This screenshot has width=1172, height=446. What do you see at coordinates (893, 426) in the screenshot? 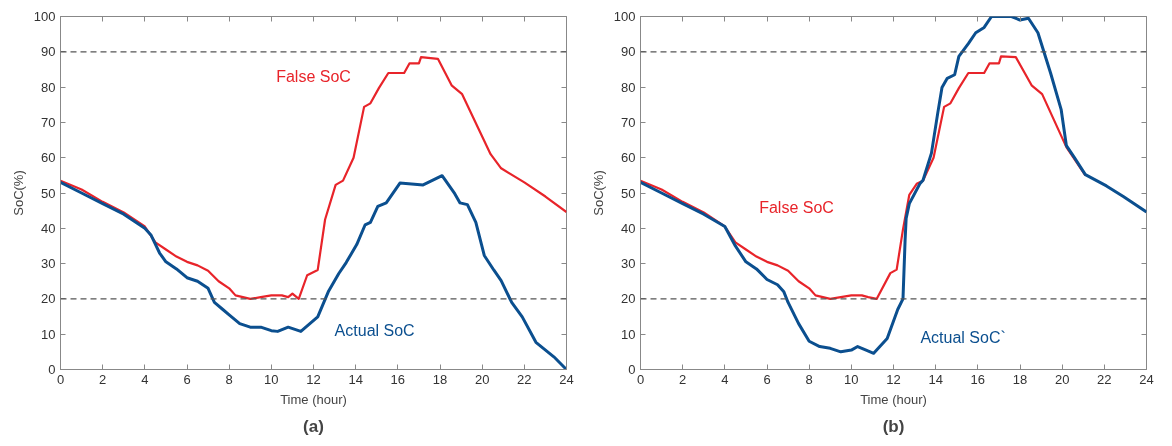
I see `text: (b)` at bounding box center [893, 426].